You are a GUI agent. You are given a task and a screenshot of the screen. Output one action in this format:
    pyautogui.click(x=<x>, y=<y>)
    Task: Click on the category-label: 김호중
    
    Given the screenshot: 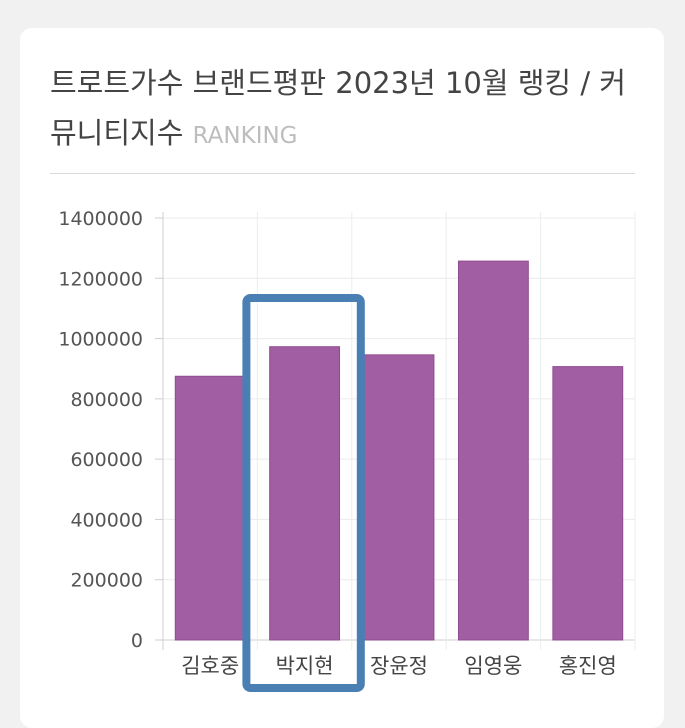 What is the action you would take?
    pyautogui.click(x=210, y=666)
    